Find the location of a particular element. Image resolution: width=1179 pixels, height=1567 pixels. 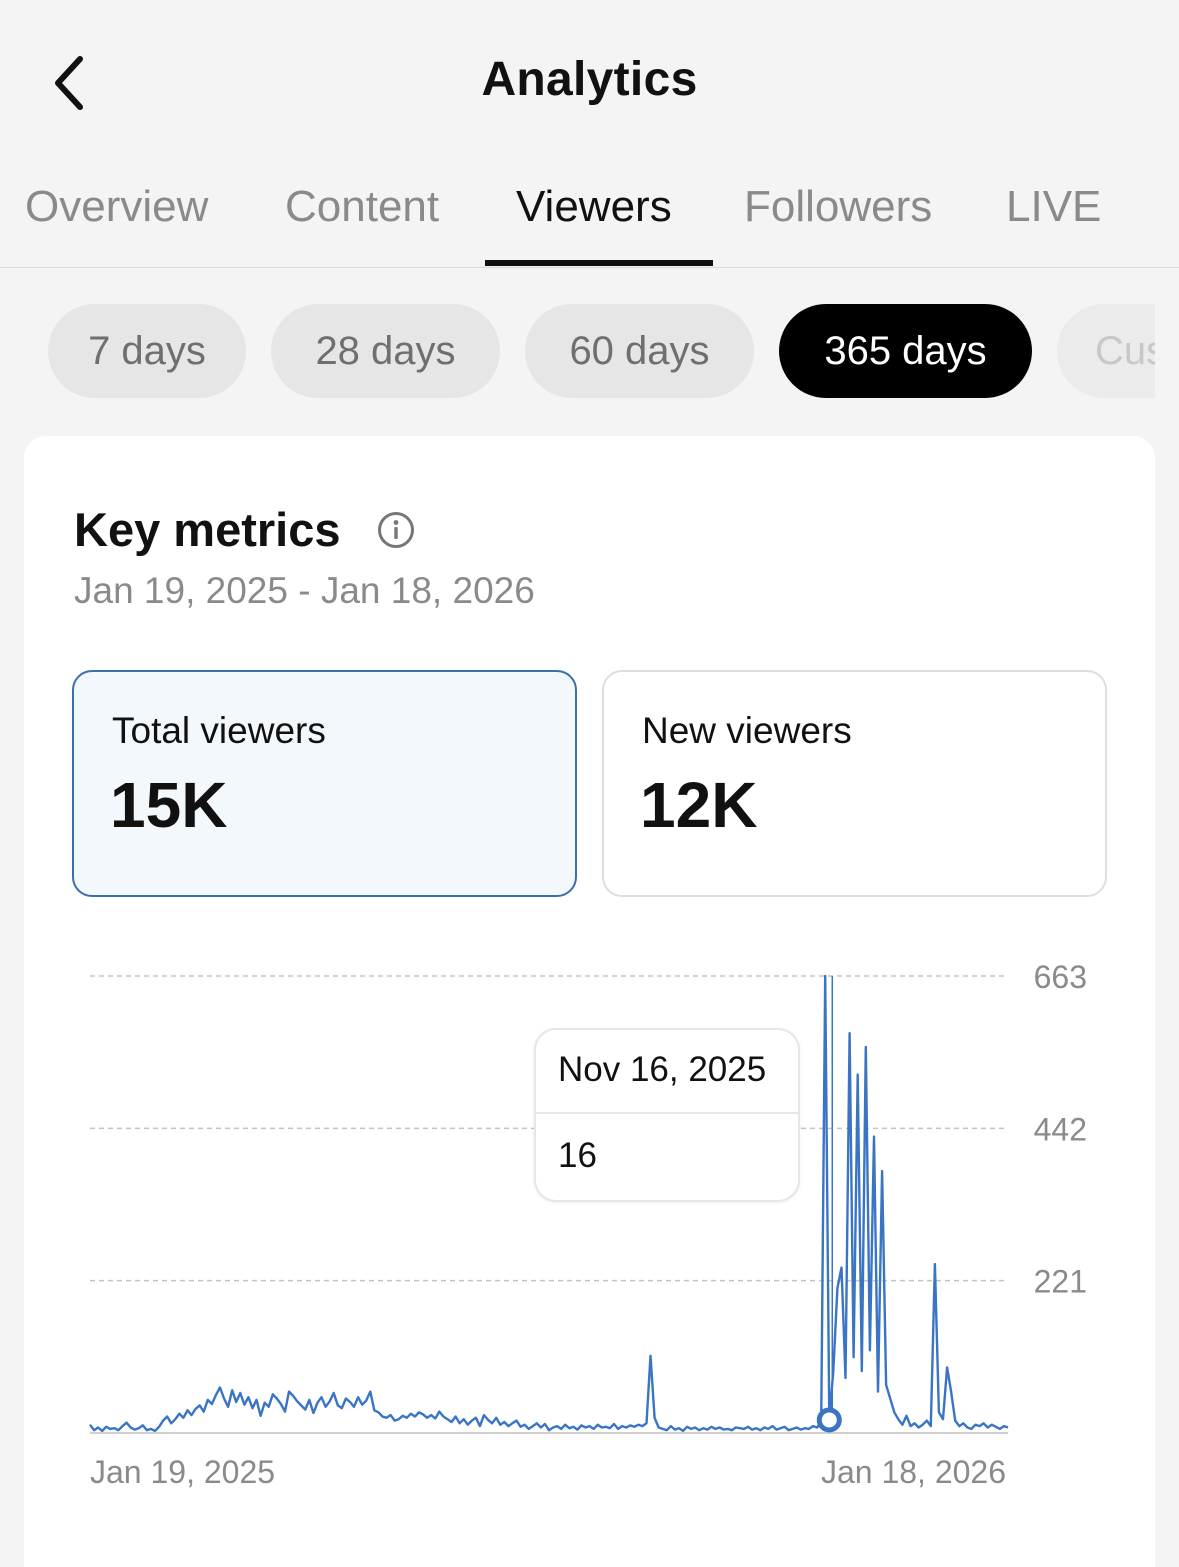

header: Analytics is located at coordinates (589, 80).